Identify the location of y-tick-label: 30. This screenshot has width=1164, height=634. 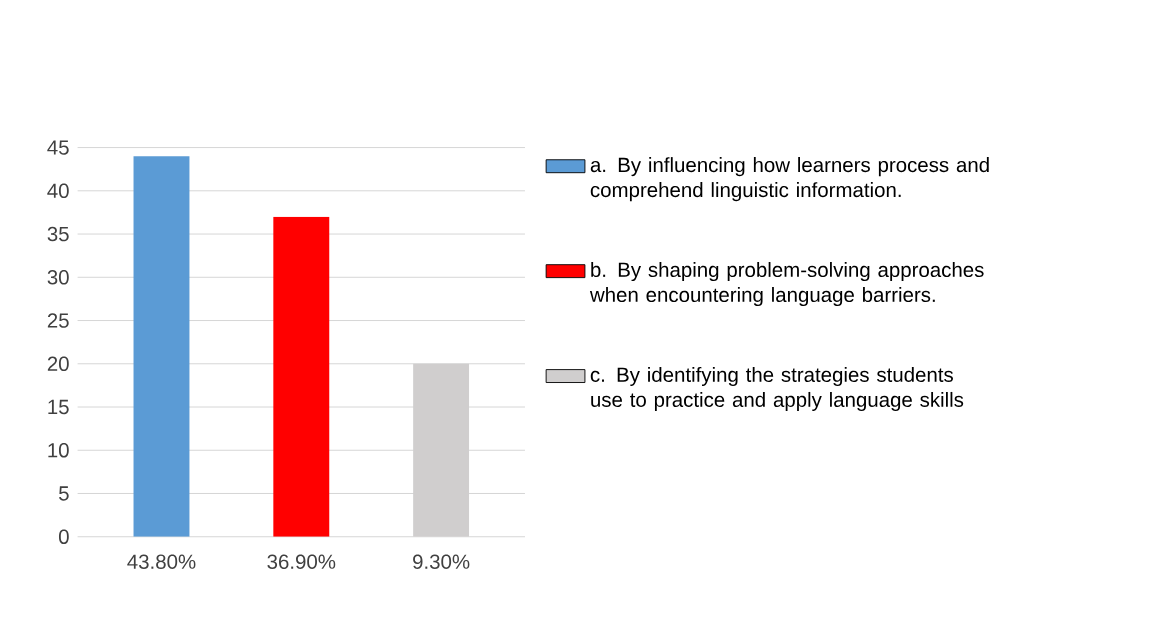
(58, 277).